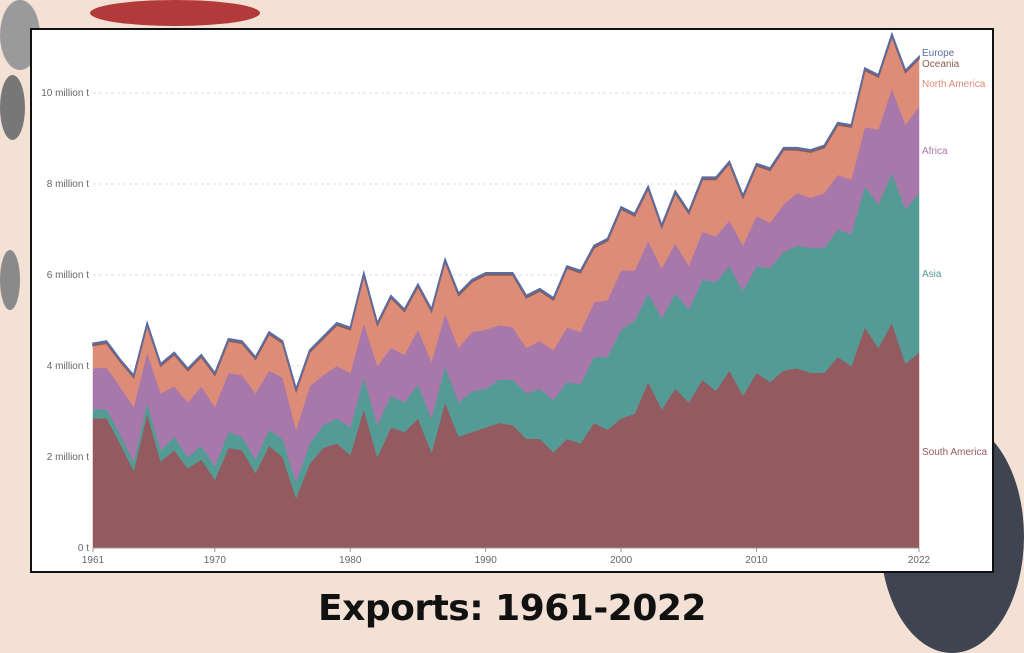 The width and height of the screenshot is (1024, 653). I want to click on x-tick-label: 1961, so click(93, 560).